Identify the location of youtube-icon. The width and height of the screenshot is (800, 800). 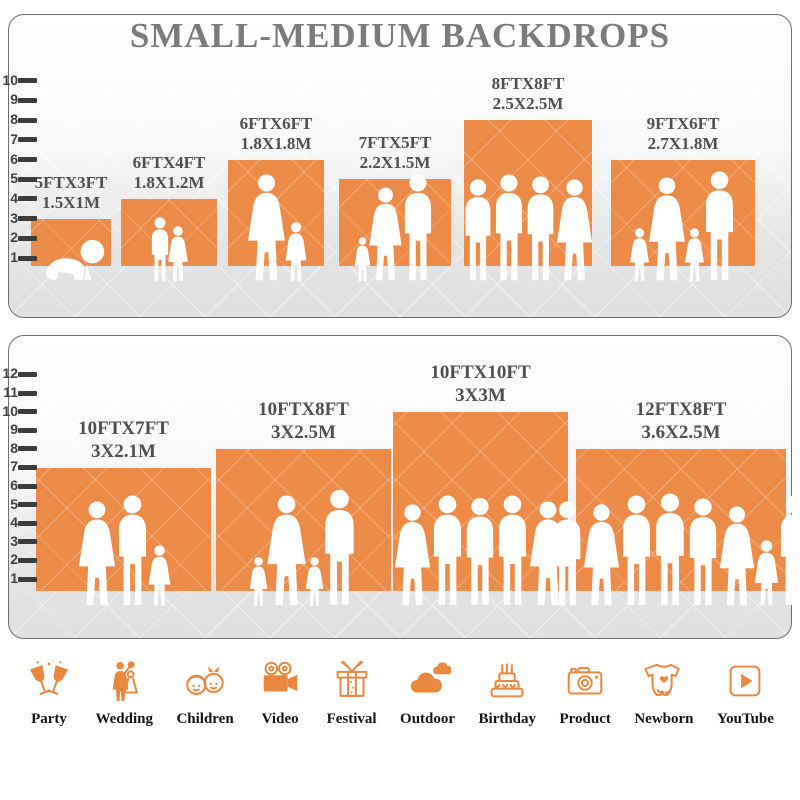
(745, 681).